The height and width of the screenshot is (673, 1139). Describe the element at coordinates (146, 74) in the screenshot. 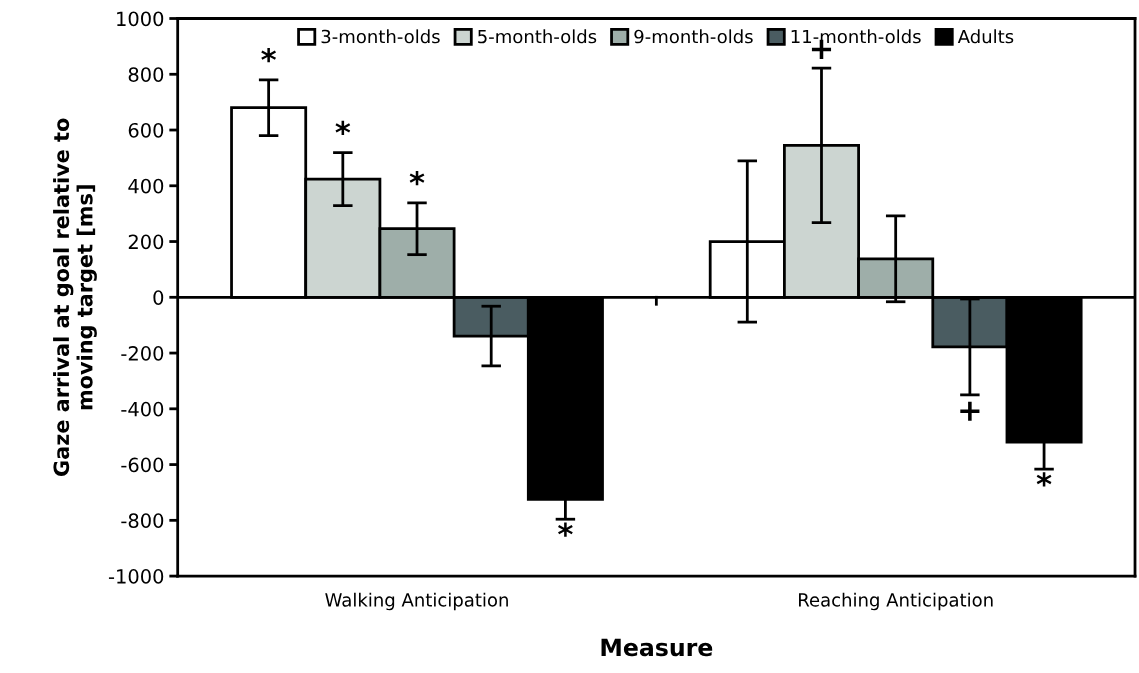

I see `y-tick-label: 800` at that location.